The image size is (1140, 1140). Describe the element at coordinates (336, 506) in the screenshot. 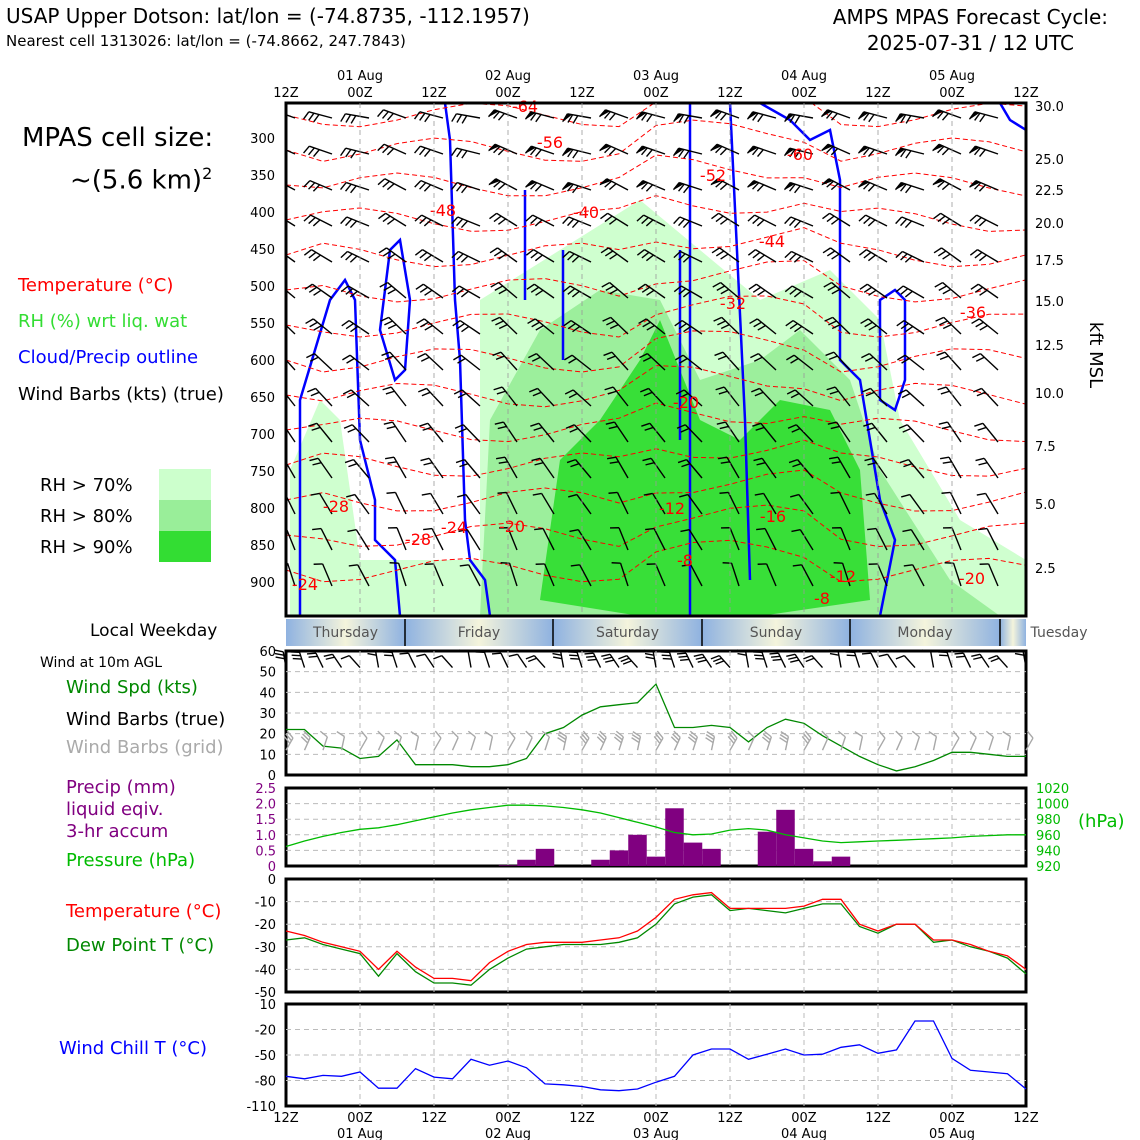

I see `temp-contour-label: -28` at that location.